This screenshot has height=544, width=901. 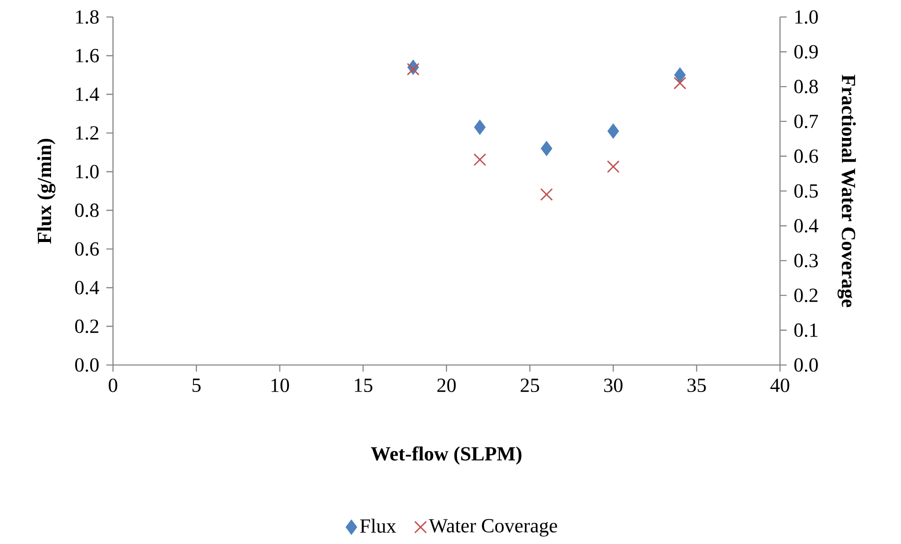 I want to click on y2-tick-label: 0.4, so click(x=806, y=226).